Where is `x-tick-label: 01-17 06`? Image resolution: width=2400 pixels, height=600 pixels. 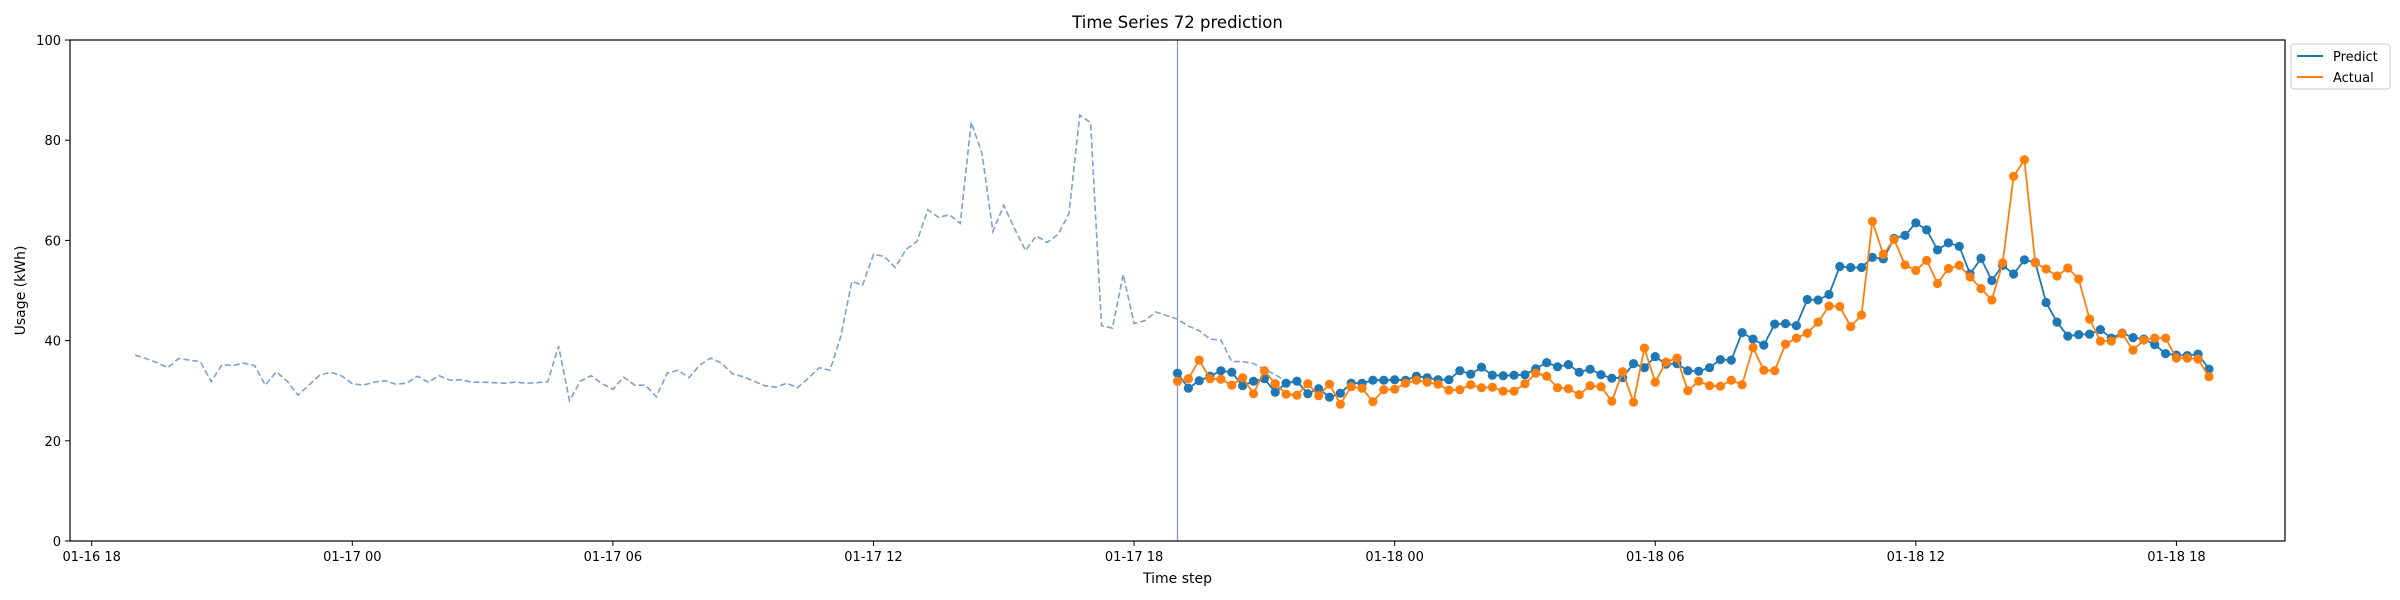 x-tick-label: 01-17 06 is located at coordinates (613, 557).